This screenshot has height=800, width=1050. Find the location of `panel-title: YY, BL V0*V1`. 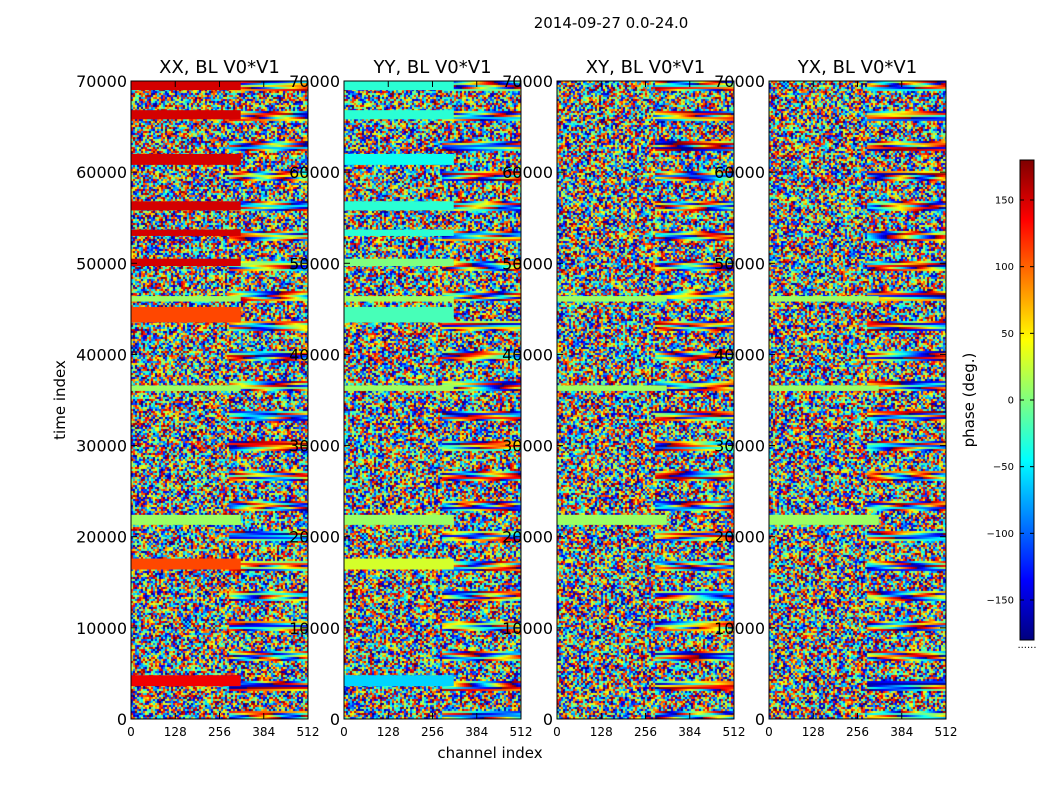

panel-title: YY, BL V0*V1 is located at coordinates (431, 67).